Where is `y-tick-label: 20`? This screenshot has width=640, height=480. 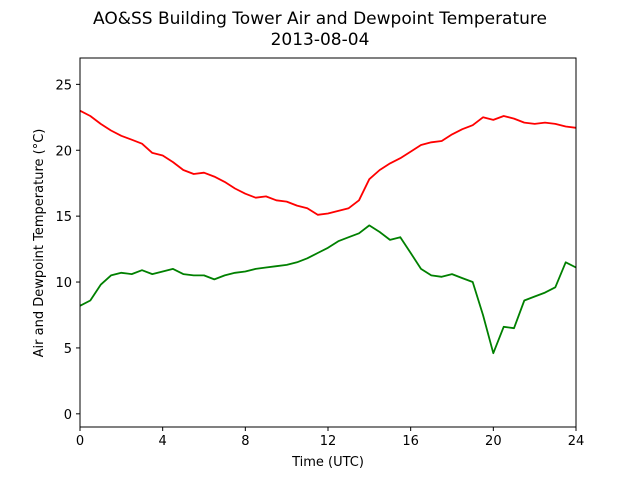 y-tick-label: 20 is located at coordinates (63, 151).